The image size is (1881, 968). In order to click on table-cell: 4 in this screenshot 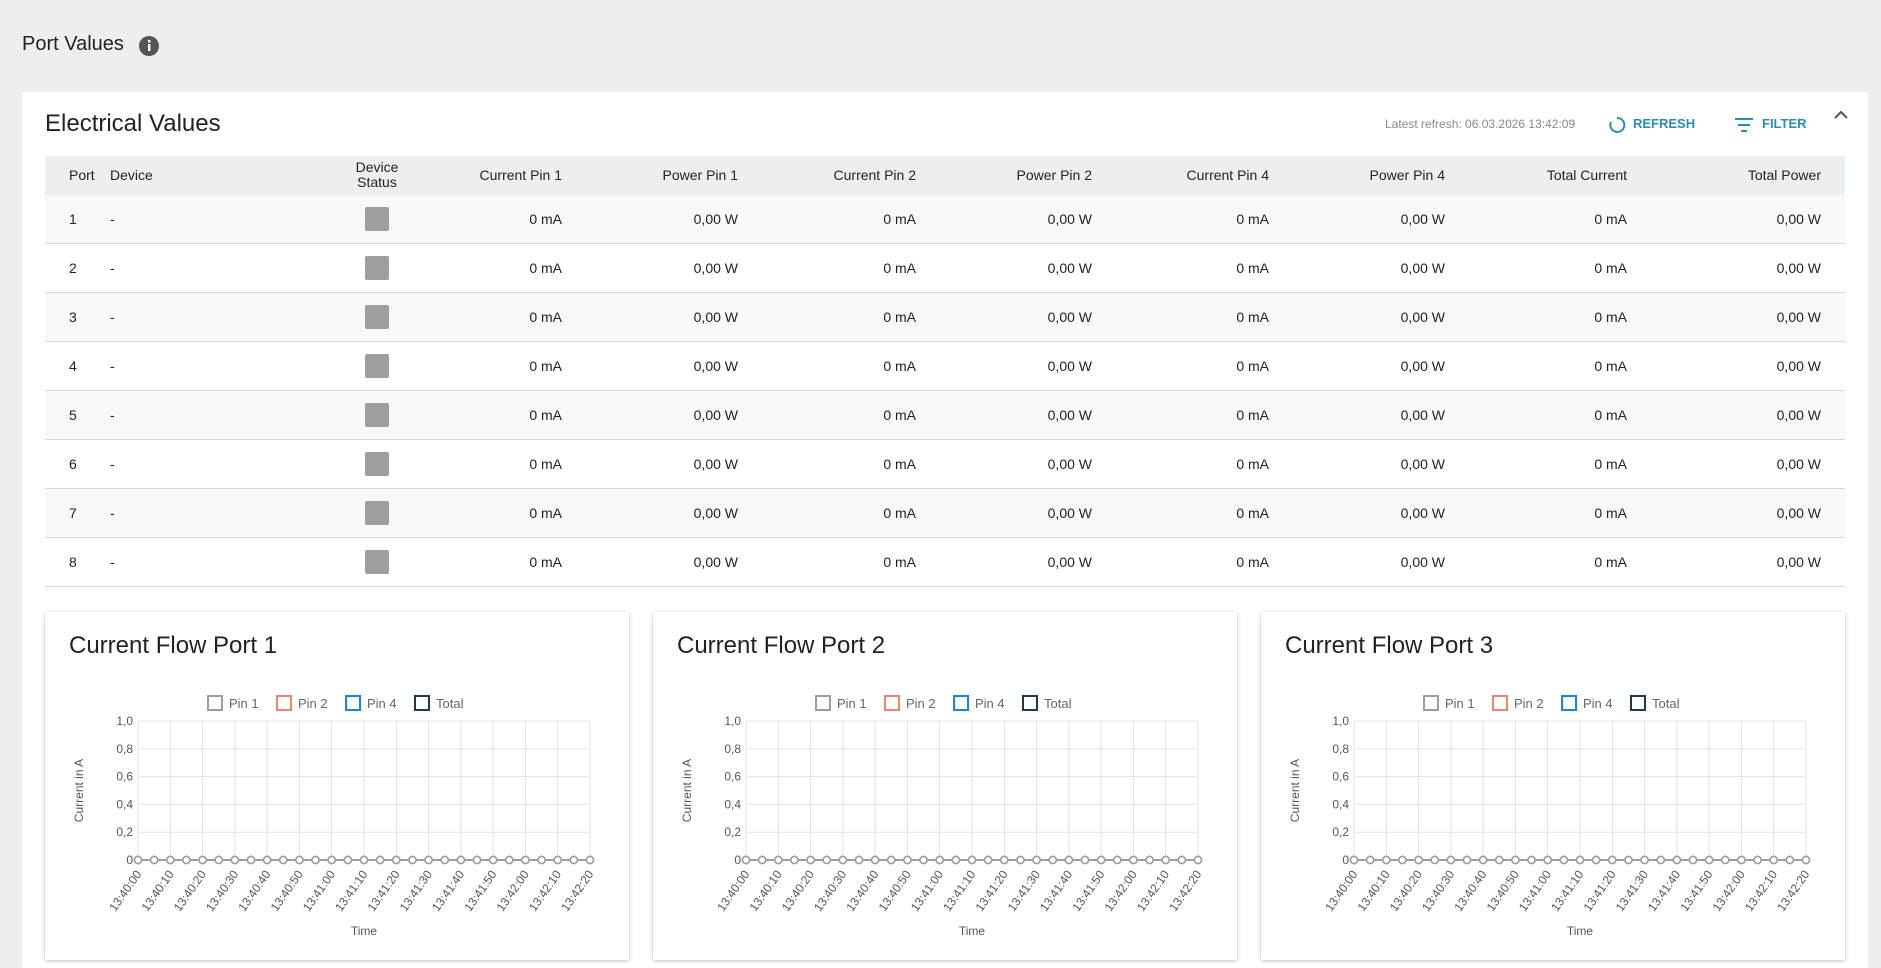, I will do `click(73, 366)`.